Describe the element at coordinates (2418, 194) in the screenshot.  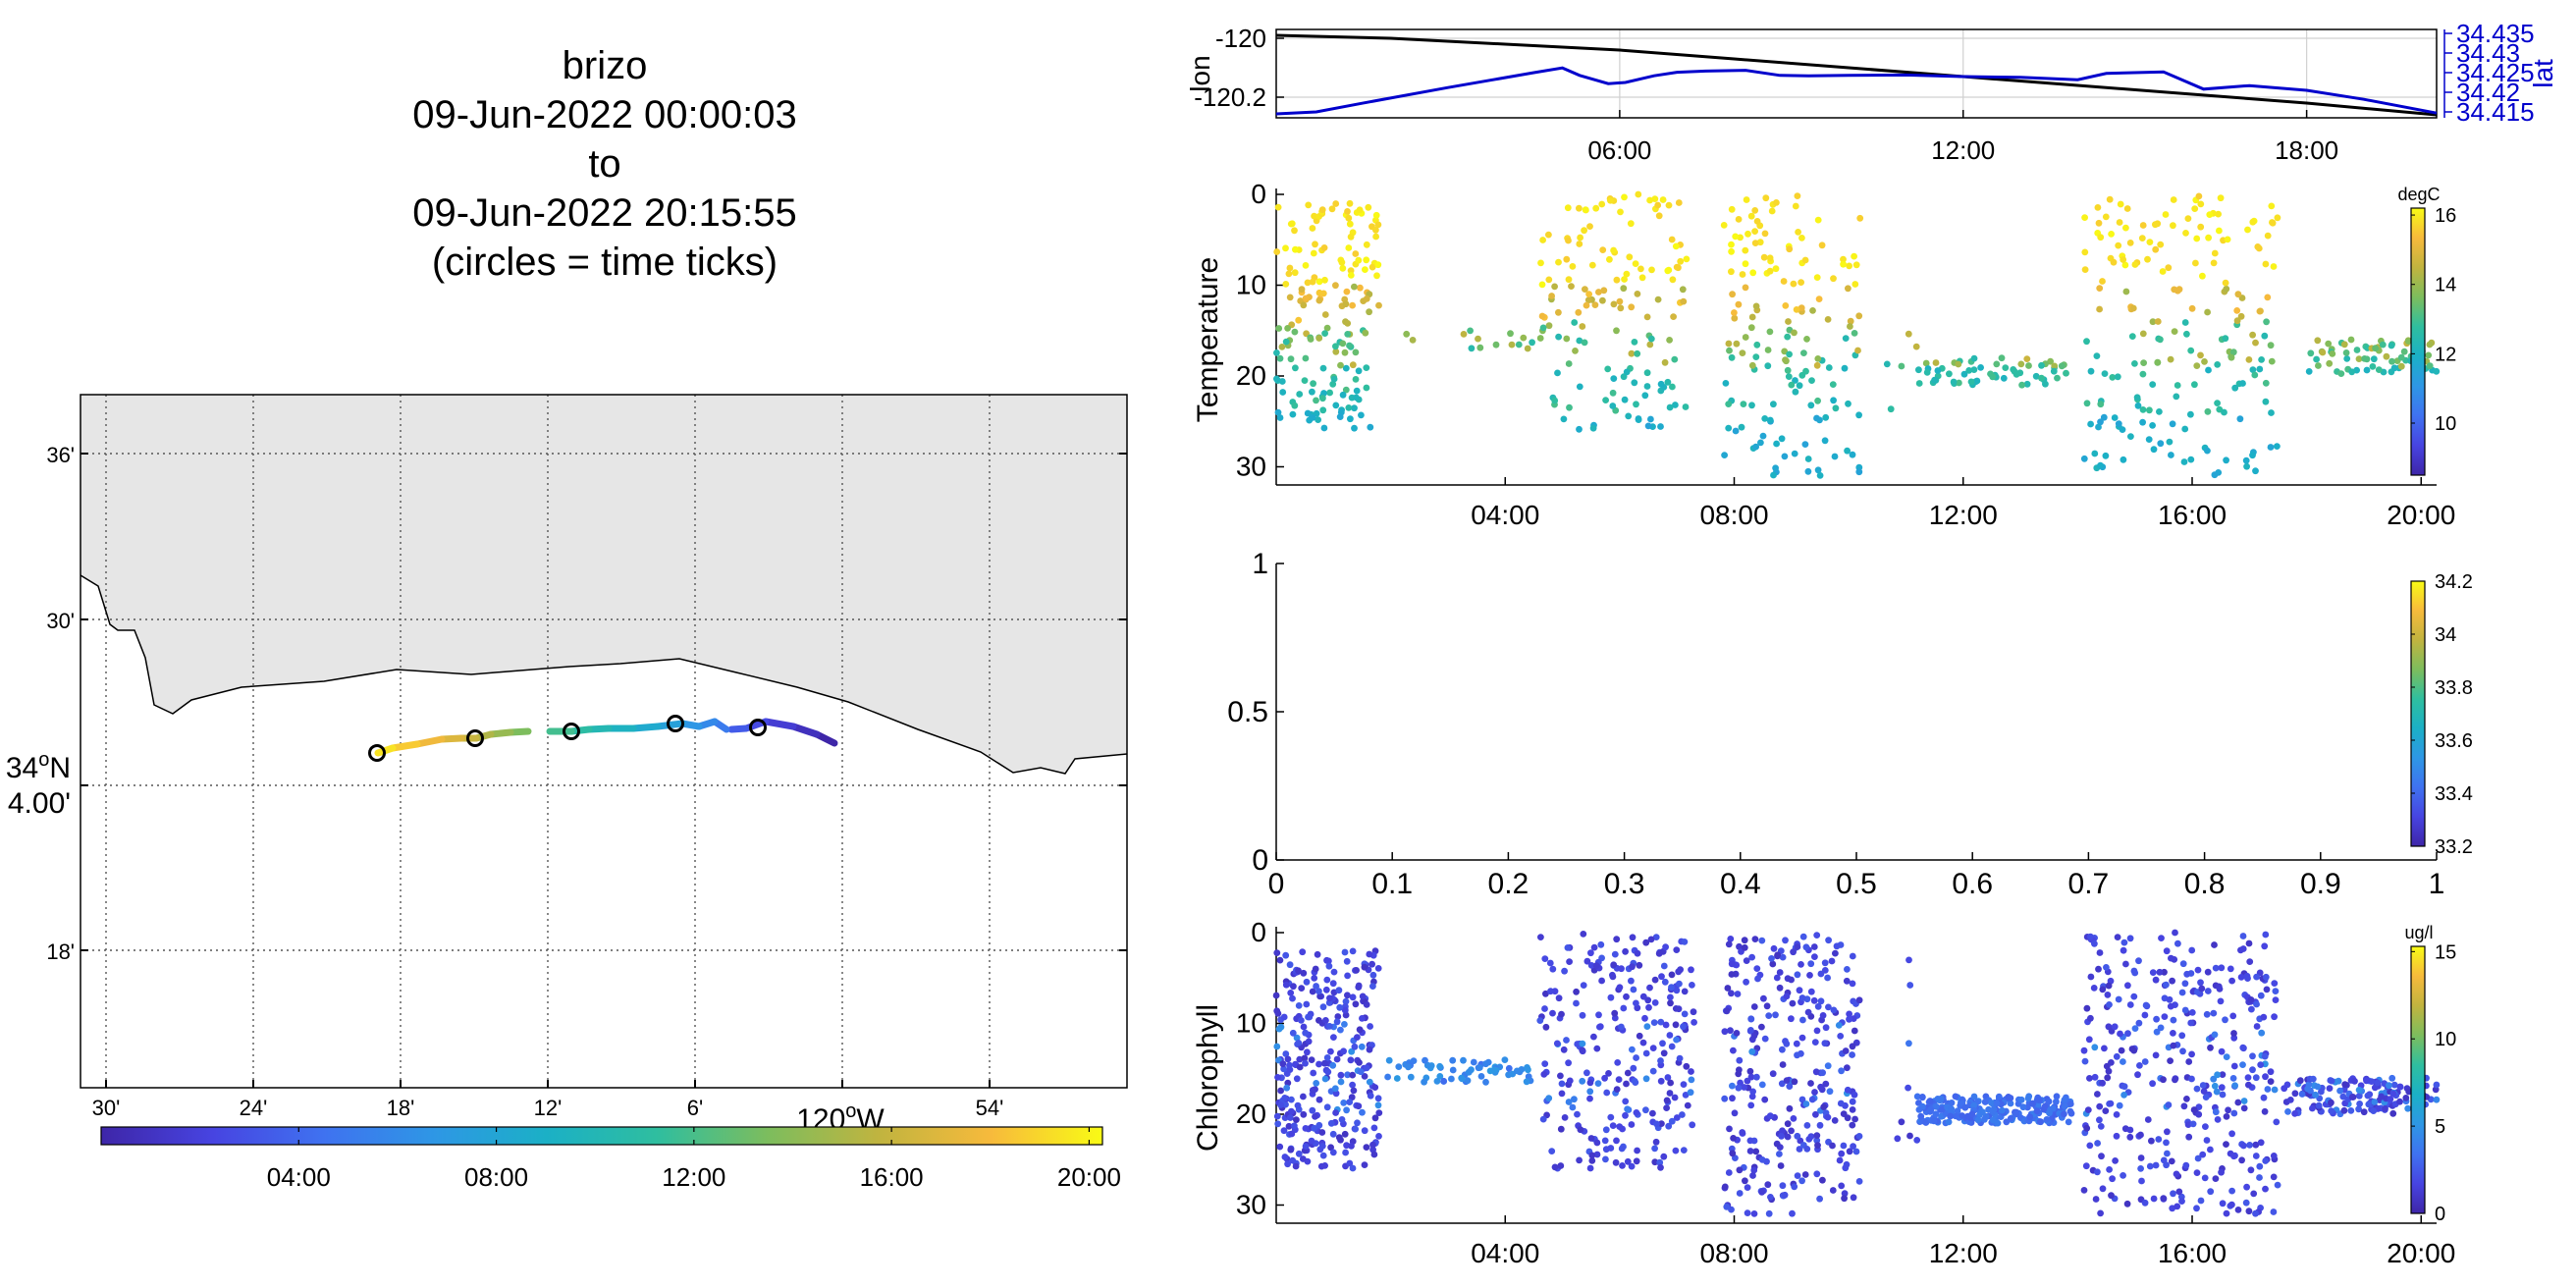
I see `temperature-panel-colorbar-unit: degC` at that location.